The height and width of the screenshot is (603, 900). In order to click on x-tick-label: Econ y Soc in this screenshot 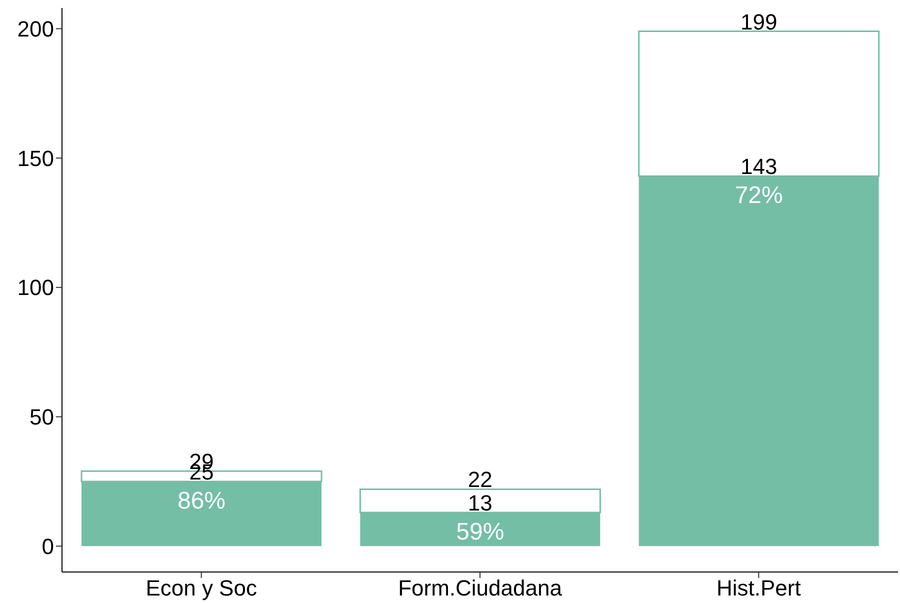, I will do `click(201, 588)`.